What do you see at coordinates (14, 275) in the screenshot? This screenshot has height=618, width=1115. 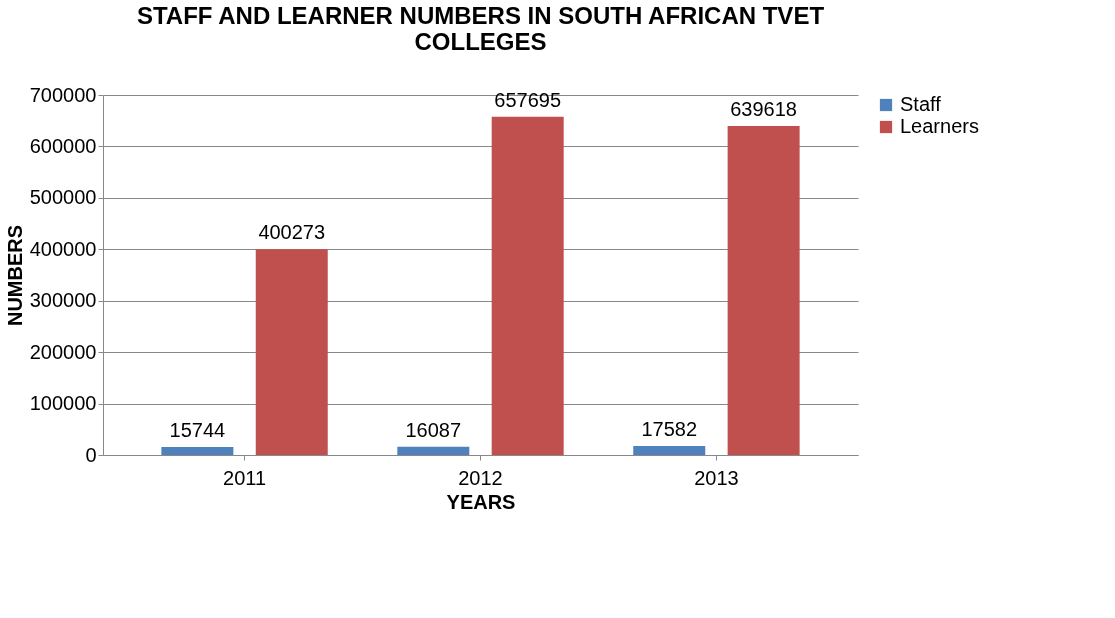 I see `y-axis-title: NUMBERS` at bounding box center [14, 275].